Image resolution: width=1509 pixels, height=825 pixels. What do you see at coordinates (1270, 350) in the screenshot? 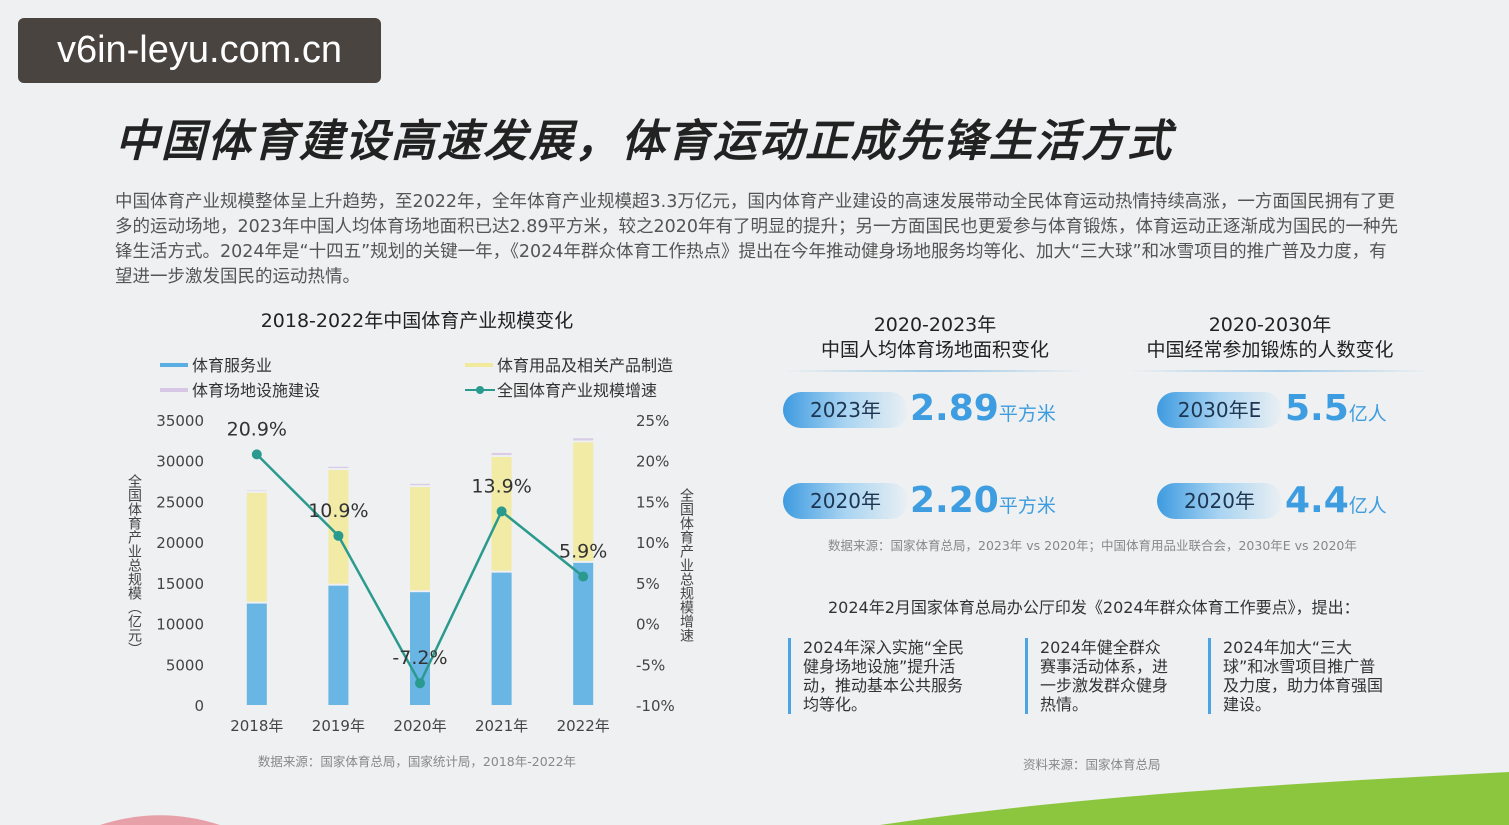
I see `title-line: 中国经常参加锻炼的人数变化` at bounding box center [1270, 350].